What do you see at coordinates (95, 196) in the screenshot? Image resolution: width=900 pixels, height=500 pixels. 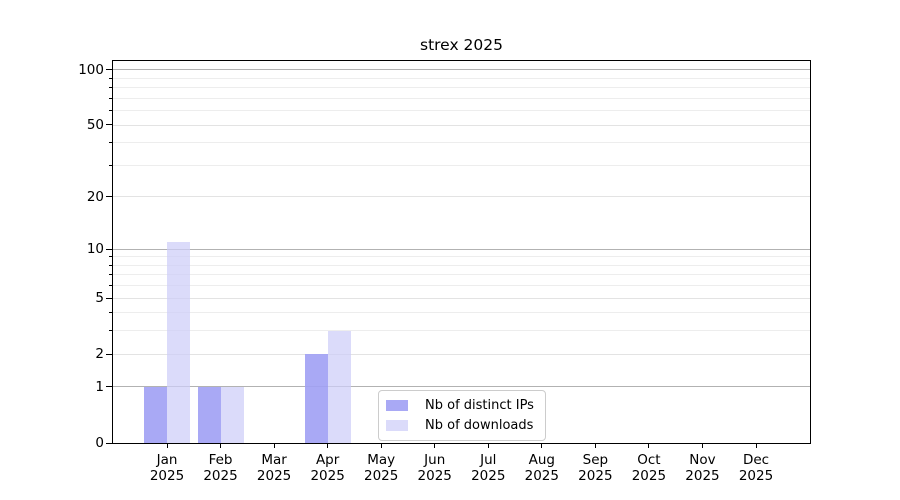 I see `y-tick-label-20: 20` at bounding box center [95, 196].